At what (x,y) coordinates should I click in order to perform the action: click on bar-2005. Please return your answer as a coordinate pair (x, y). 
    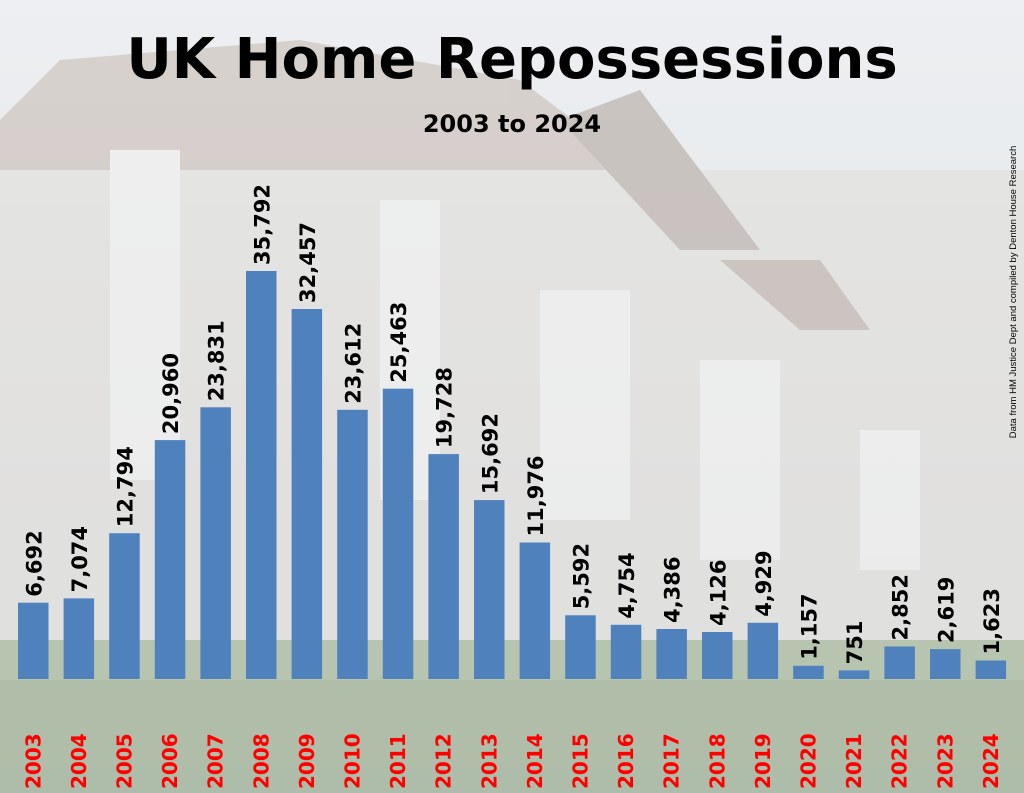
    Looking at the image, I should click on (124, 606).